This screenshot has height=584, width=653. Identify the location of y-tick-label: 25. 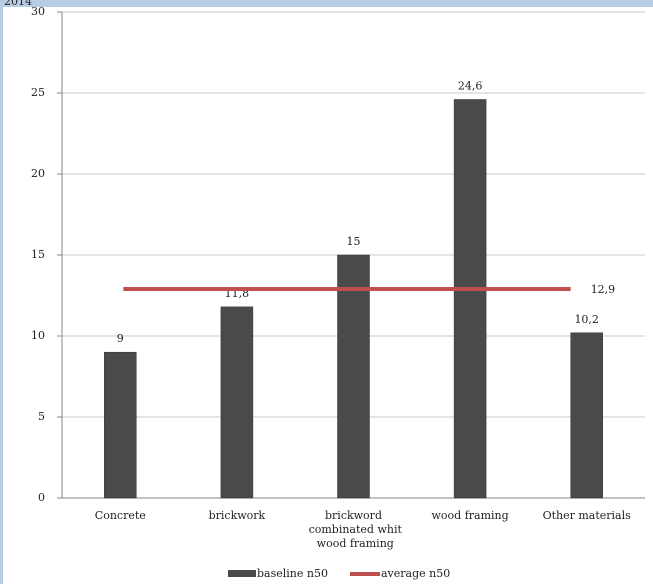
(38, 92).